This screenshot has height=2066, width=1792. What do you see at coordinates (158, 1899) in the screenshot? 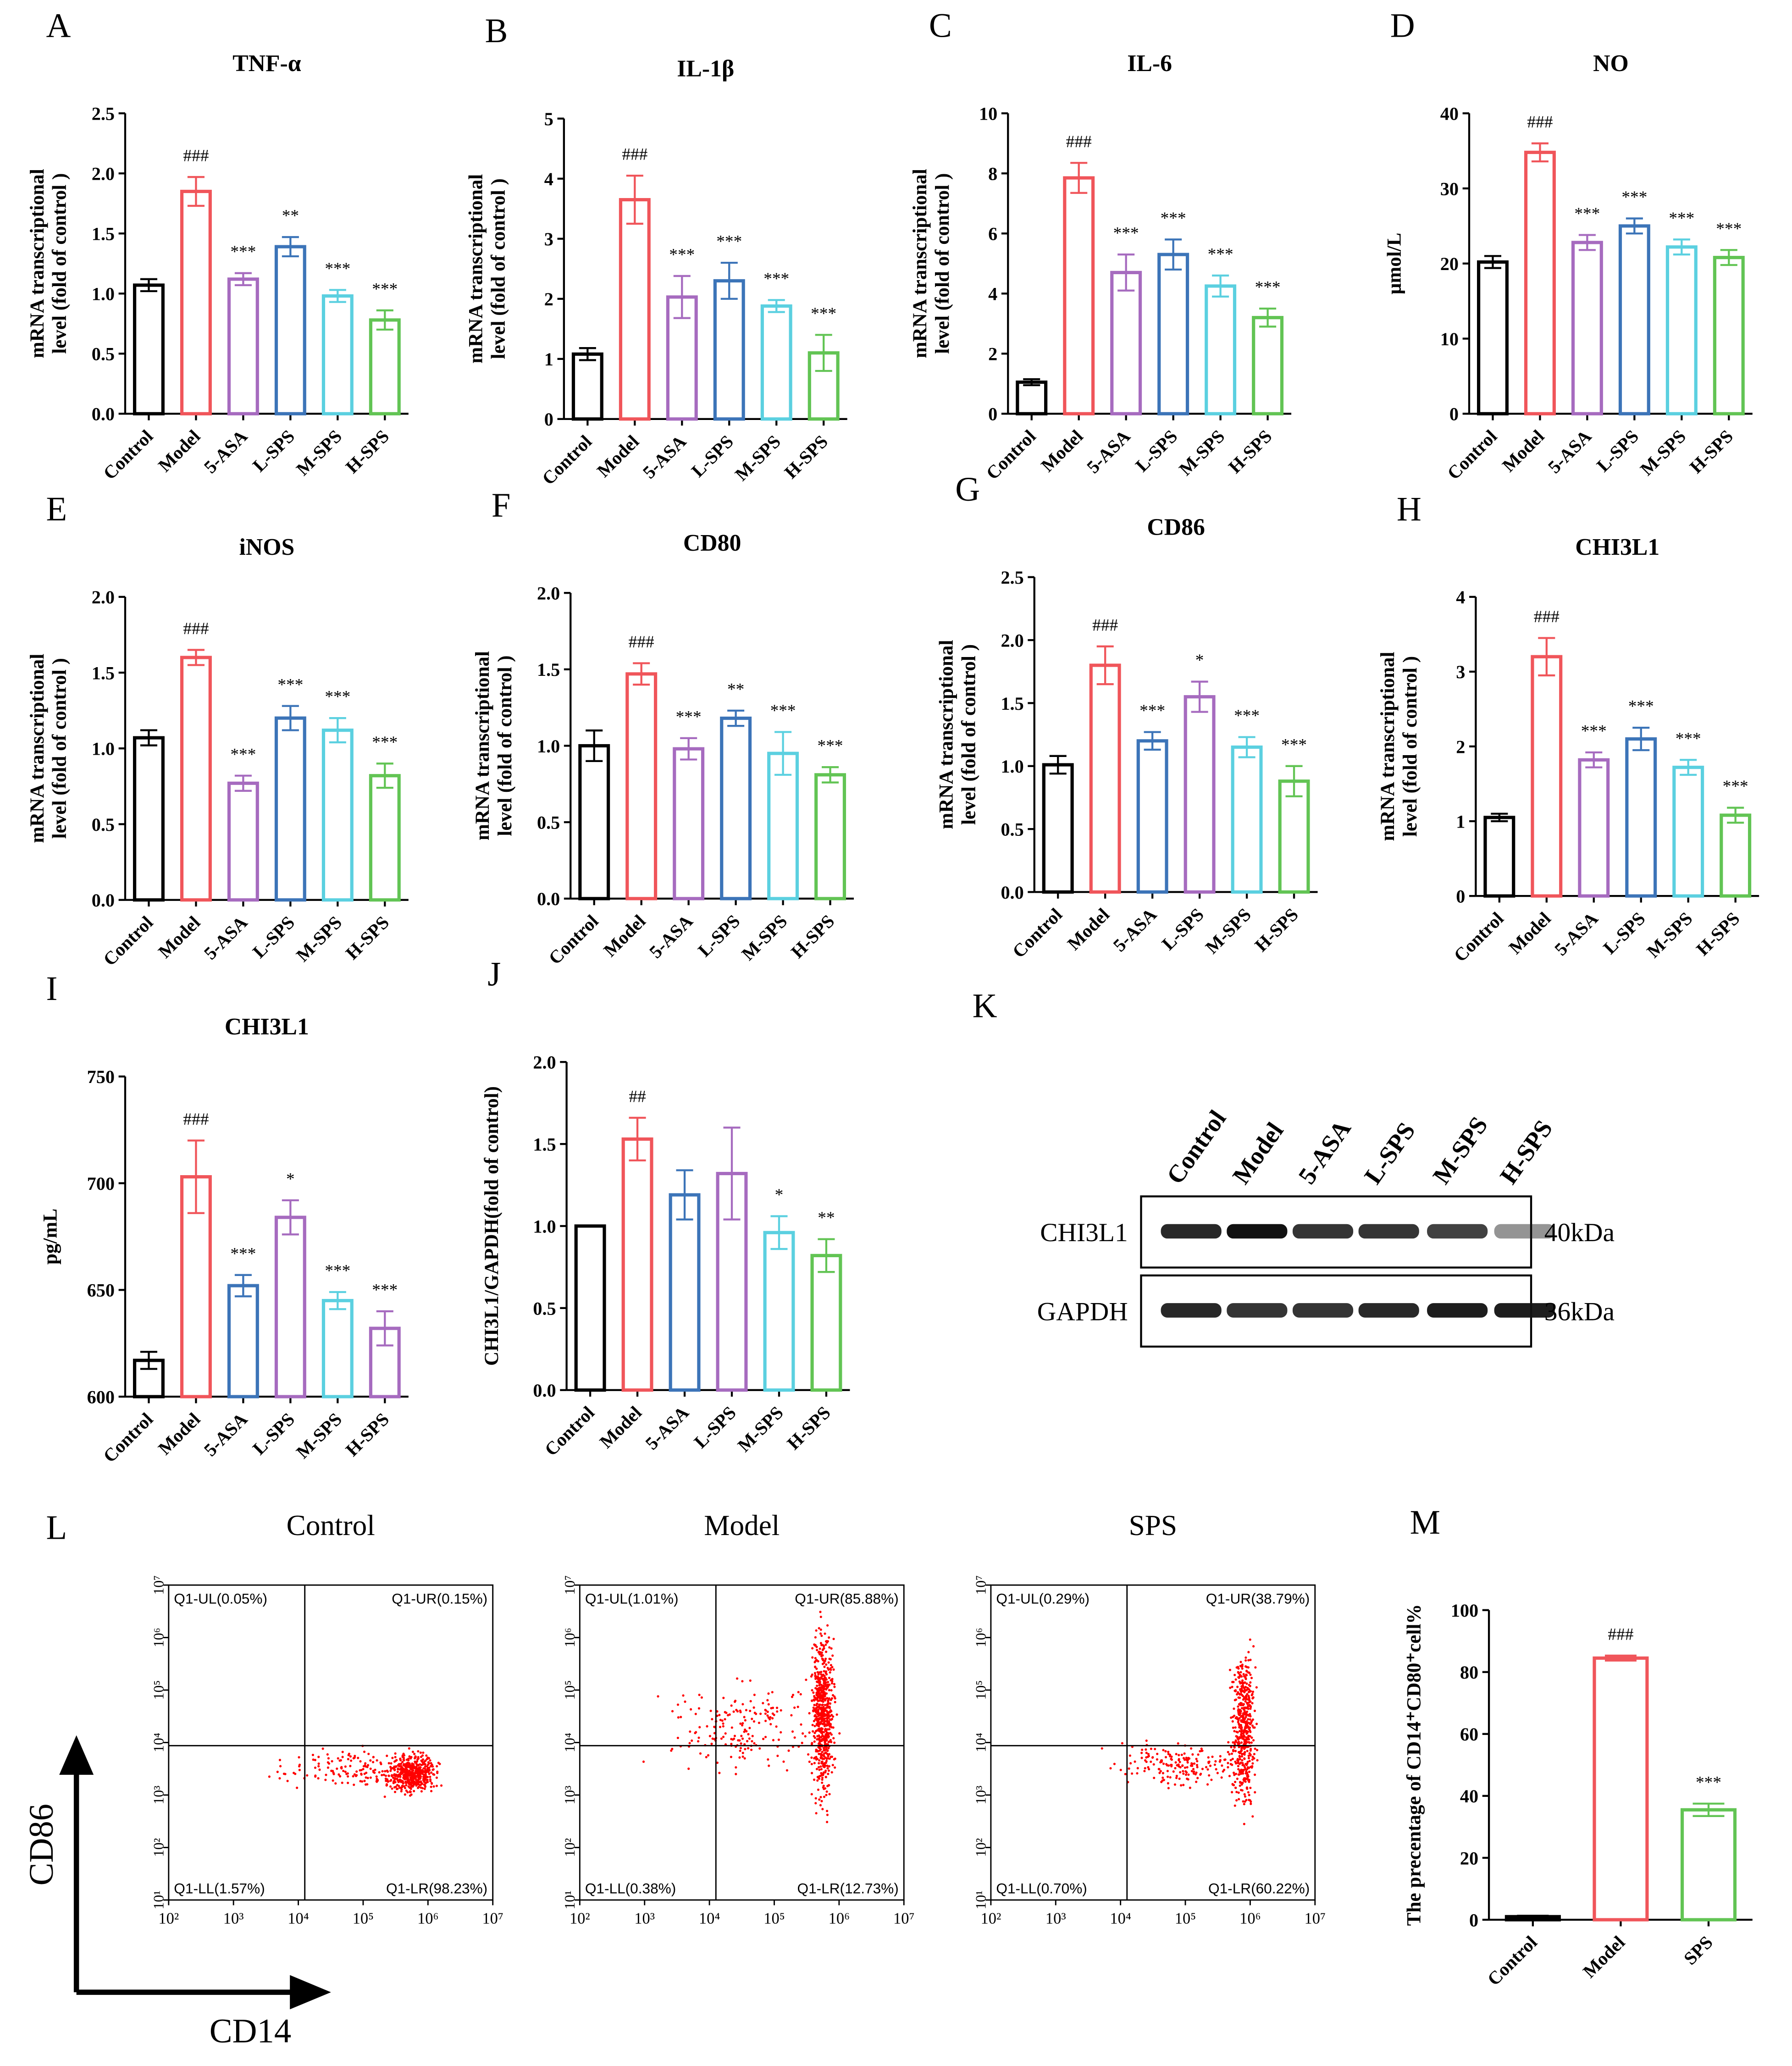
I see `y-tick-label: 10¹` at bounding box center [158, 1899].